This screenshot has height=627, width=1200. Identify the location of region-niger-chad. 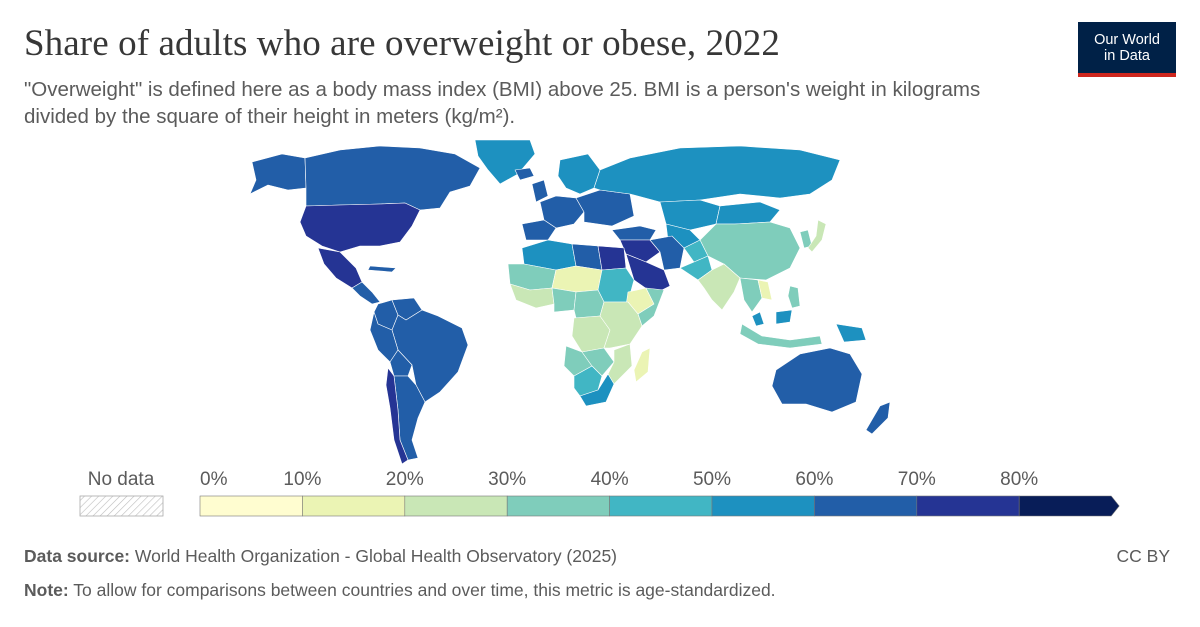
(577, 279).